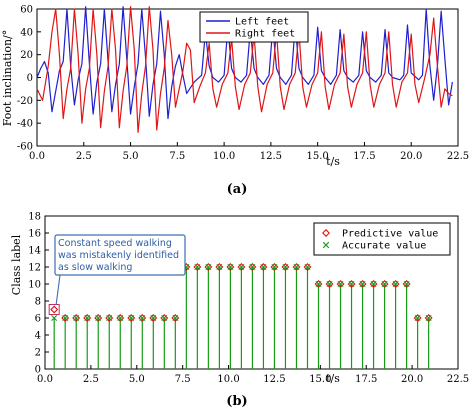 Image resolution: width=474 pixels, height=418 pixels. I want to click on legend-label-0: Predictive value, so click(390, 234).